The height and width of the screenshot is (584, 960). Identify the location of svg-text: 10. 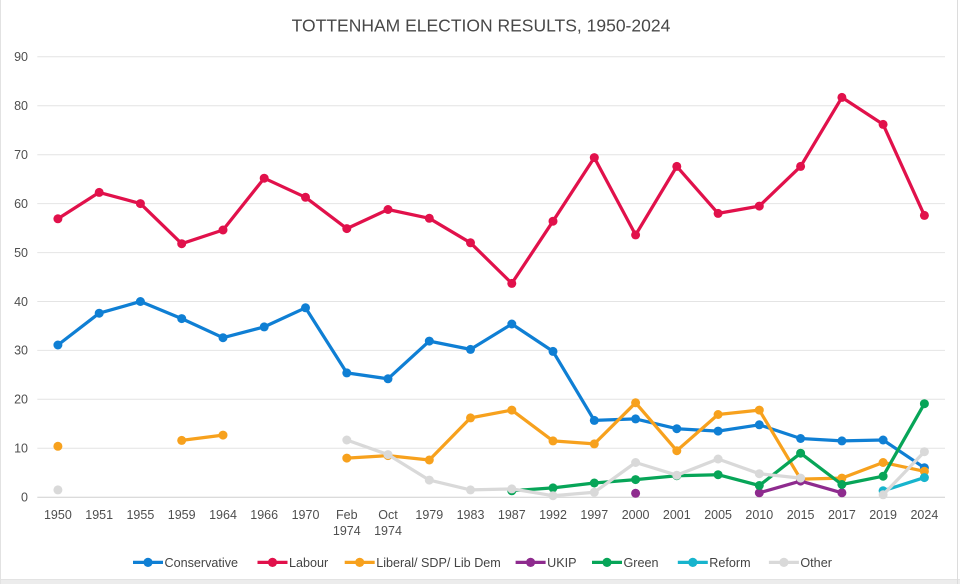
(21, 449).